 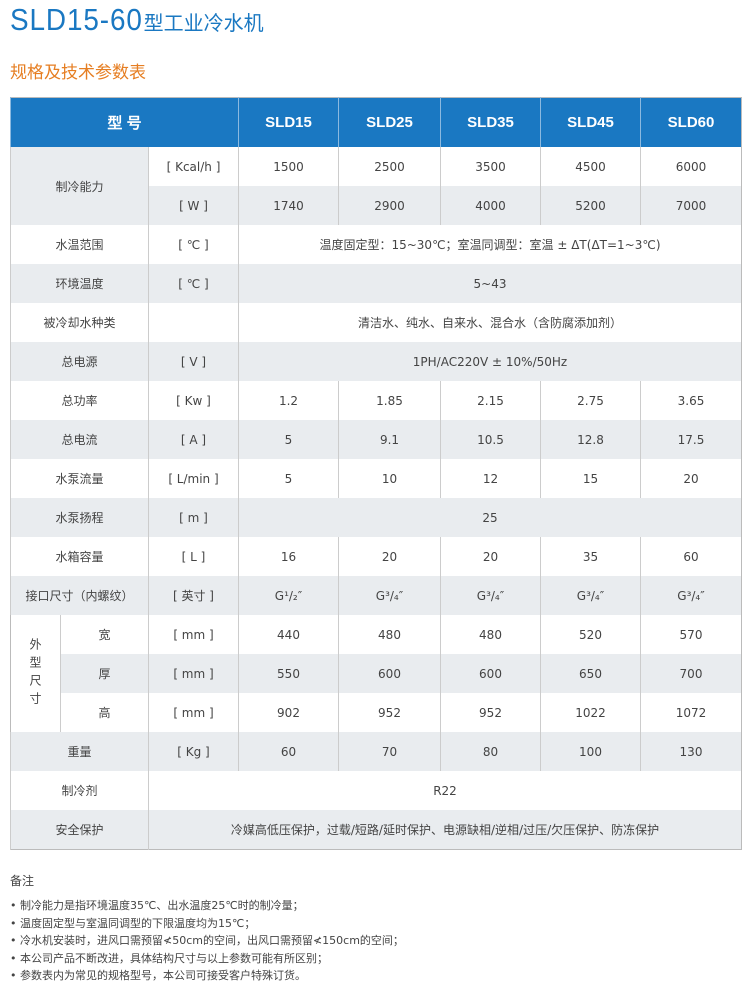 I want to click on cell: 4500, so click(x=590, y=166).